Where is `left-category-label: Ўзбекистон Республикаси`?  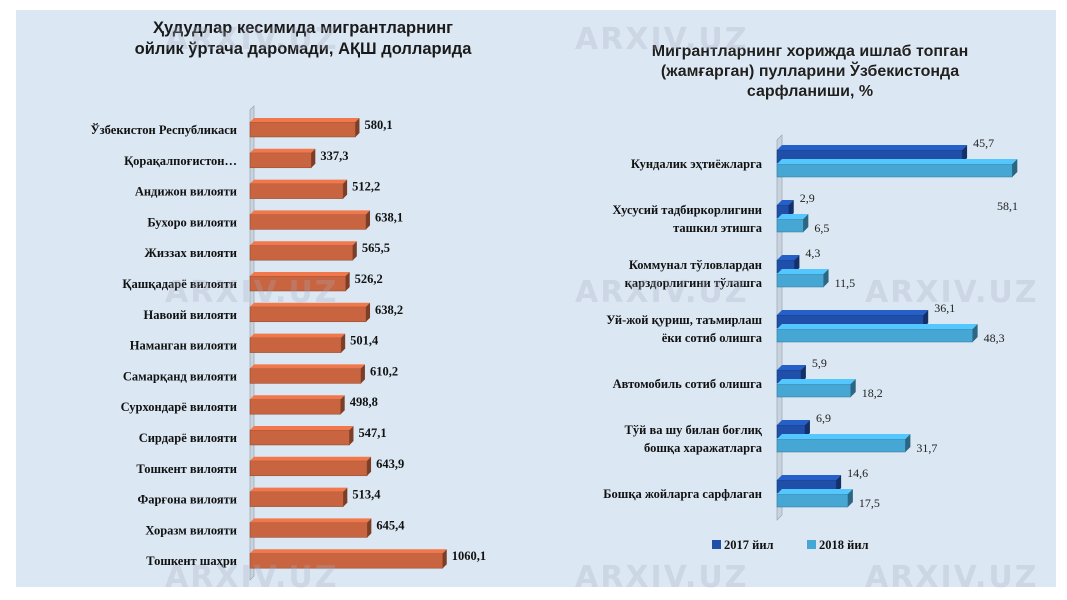 left-category-label: Ўзбекистон Республикаси is located at coordinates (163, 130).